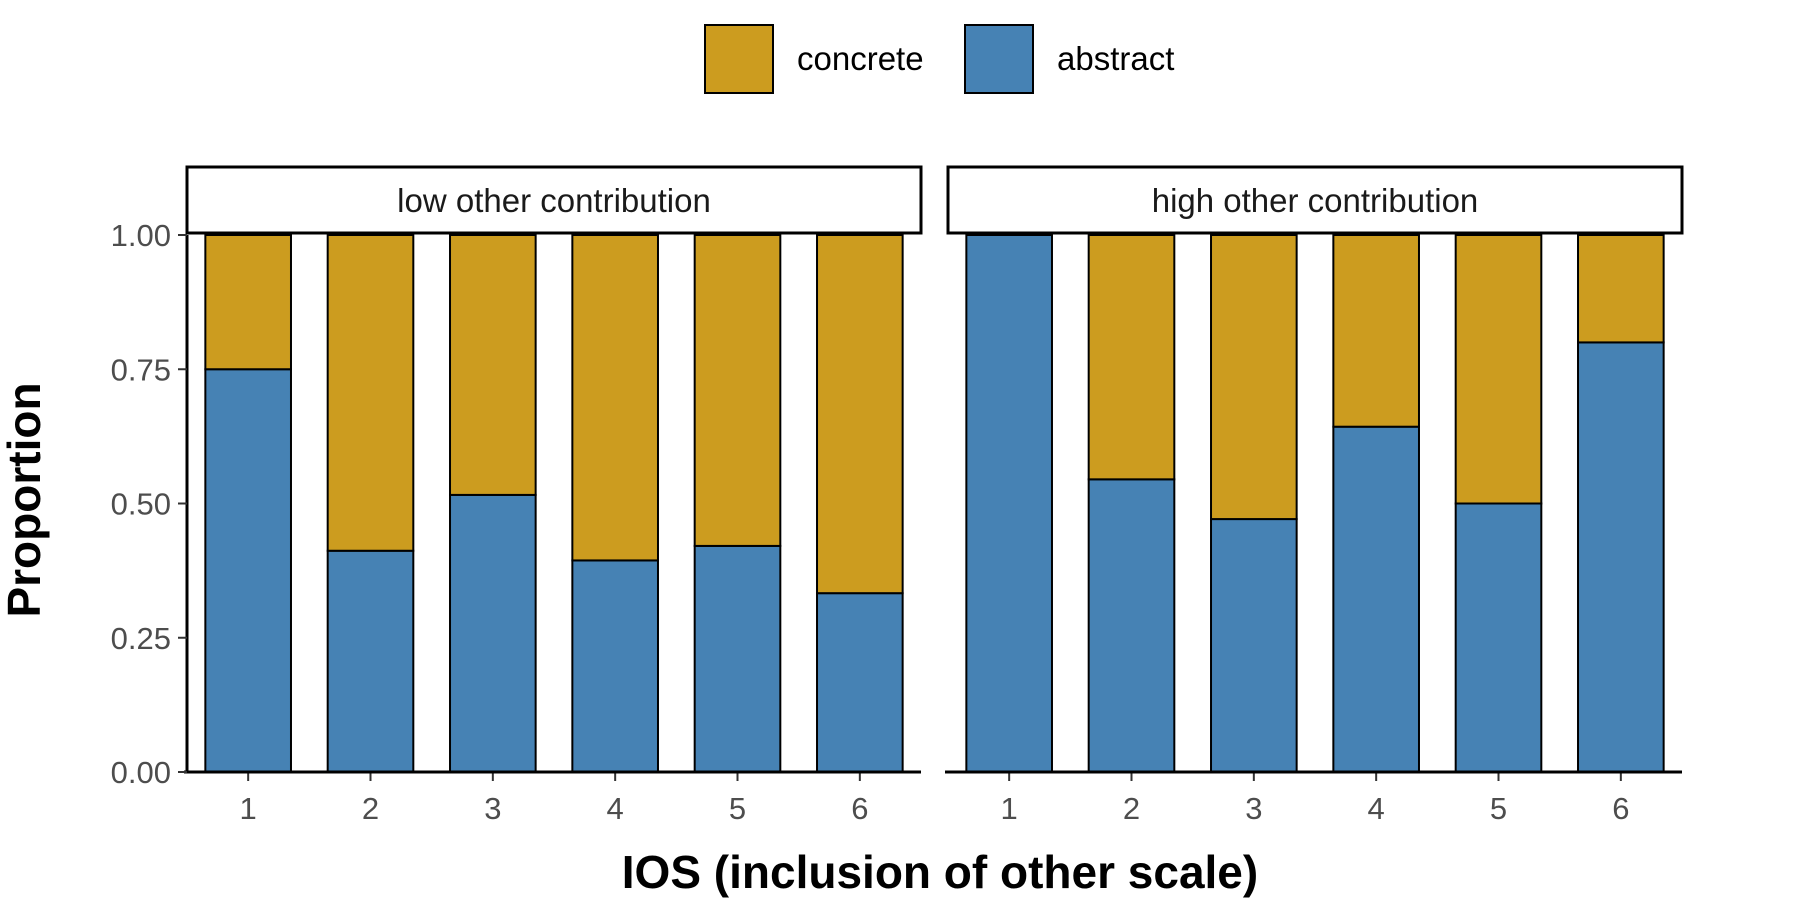 The height and width of the screenshot is (900, 1800). I want to click on y-tick-label: 0.75, so click(141, 369).